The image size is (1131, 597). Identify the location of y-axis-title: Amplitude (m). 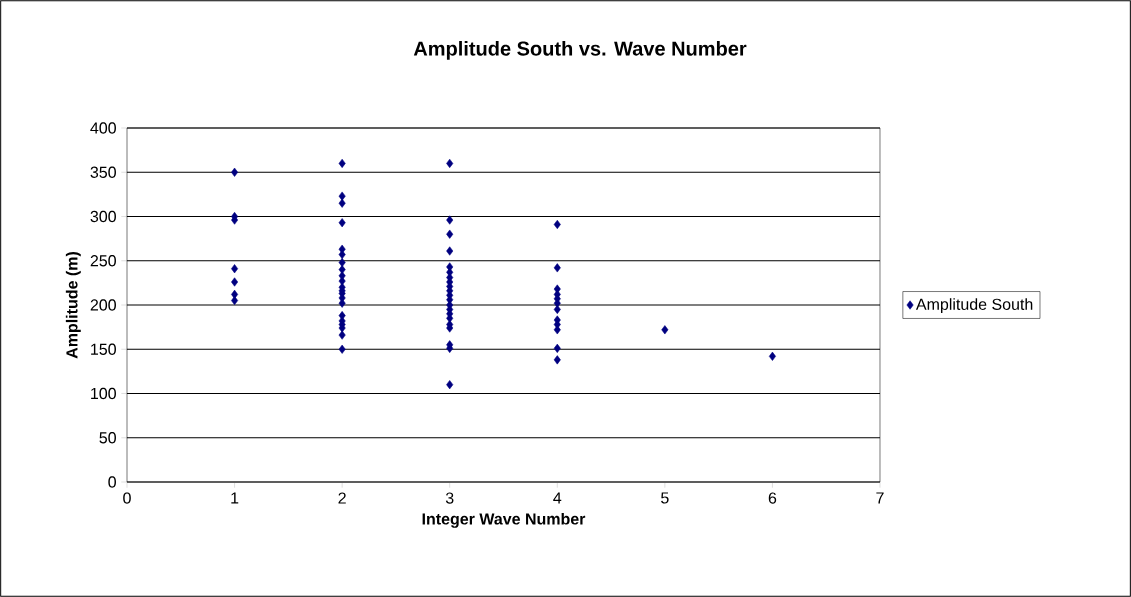
(73, 305).